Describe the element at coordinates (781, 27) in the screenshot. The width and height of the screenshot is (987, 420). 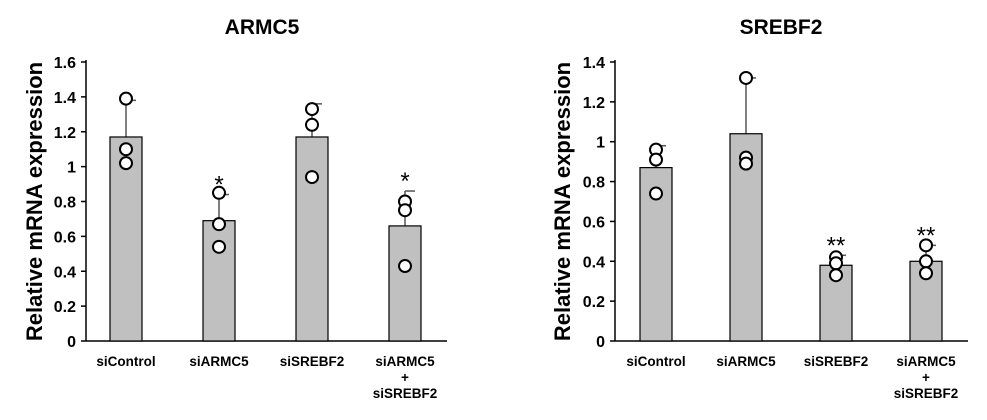
I see `chart-title: SREBF2` at that location.